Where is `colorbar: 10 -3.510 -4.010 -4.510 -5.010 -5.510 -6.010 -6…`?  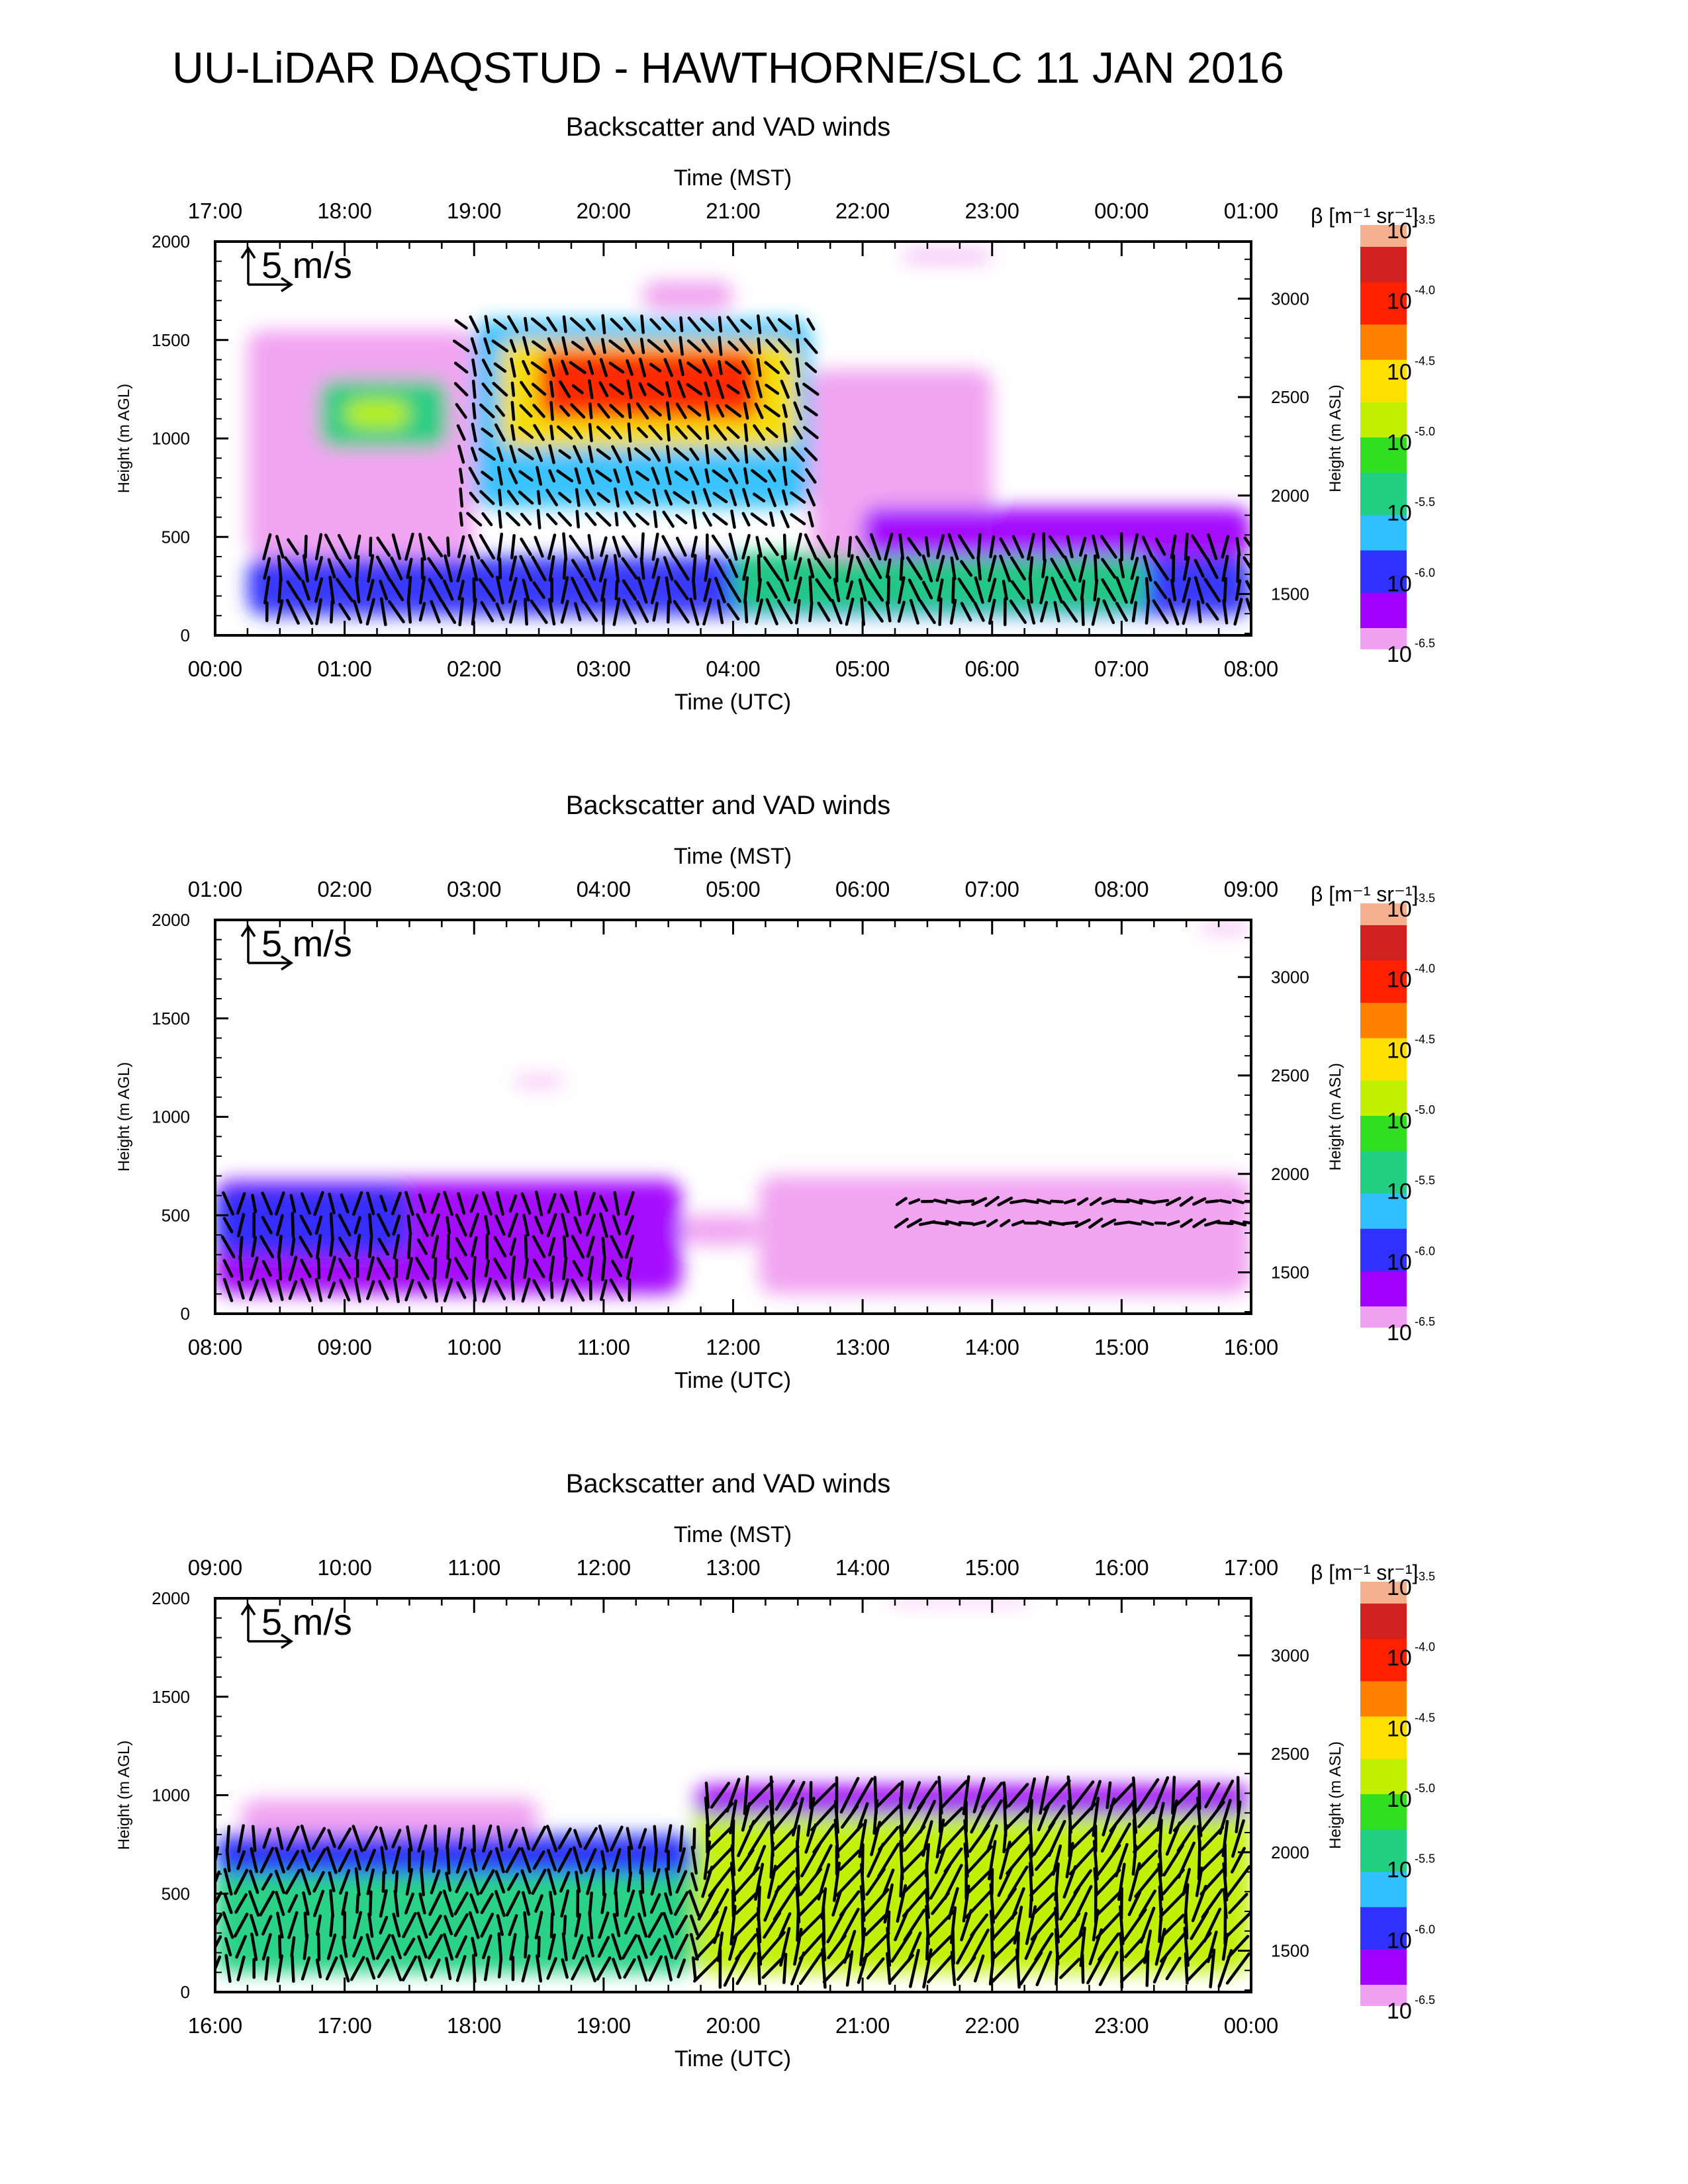
colorbar: 10 -3.510 -4.010 -4.510 -5.010 -5.510 -6.010 -6… is located at coordinates (1373, 1792).